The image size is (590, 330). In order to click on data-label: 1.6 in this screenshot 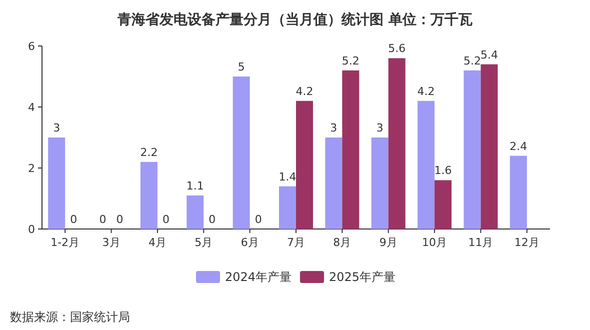, I will do `click(443, 171)`.